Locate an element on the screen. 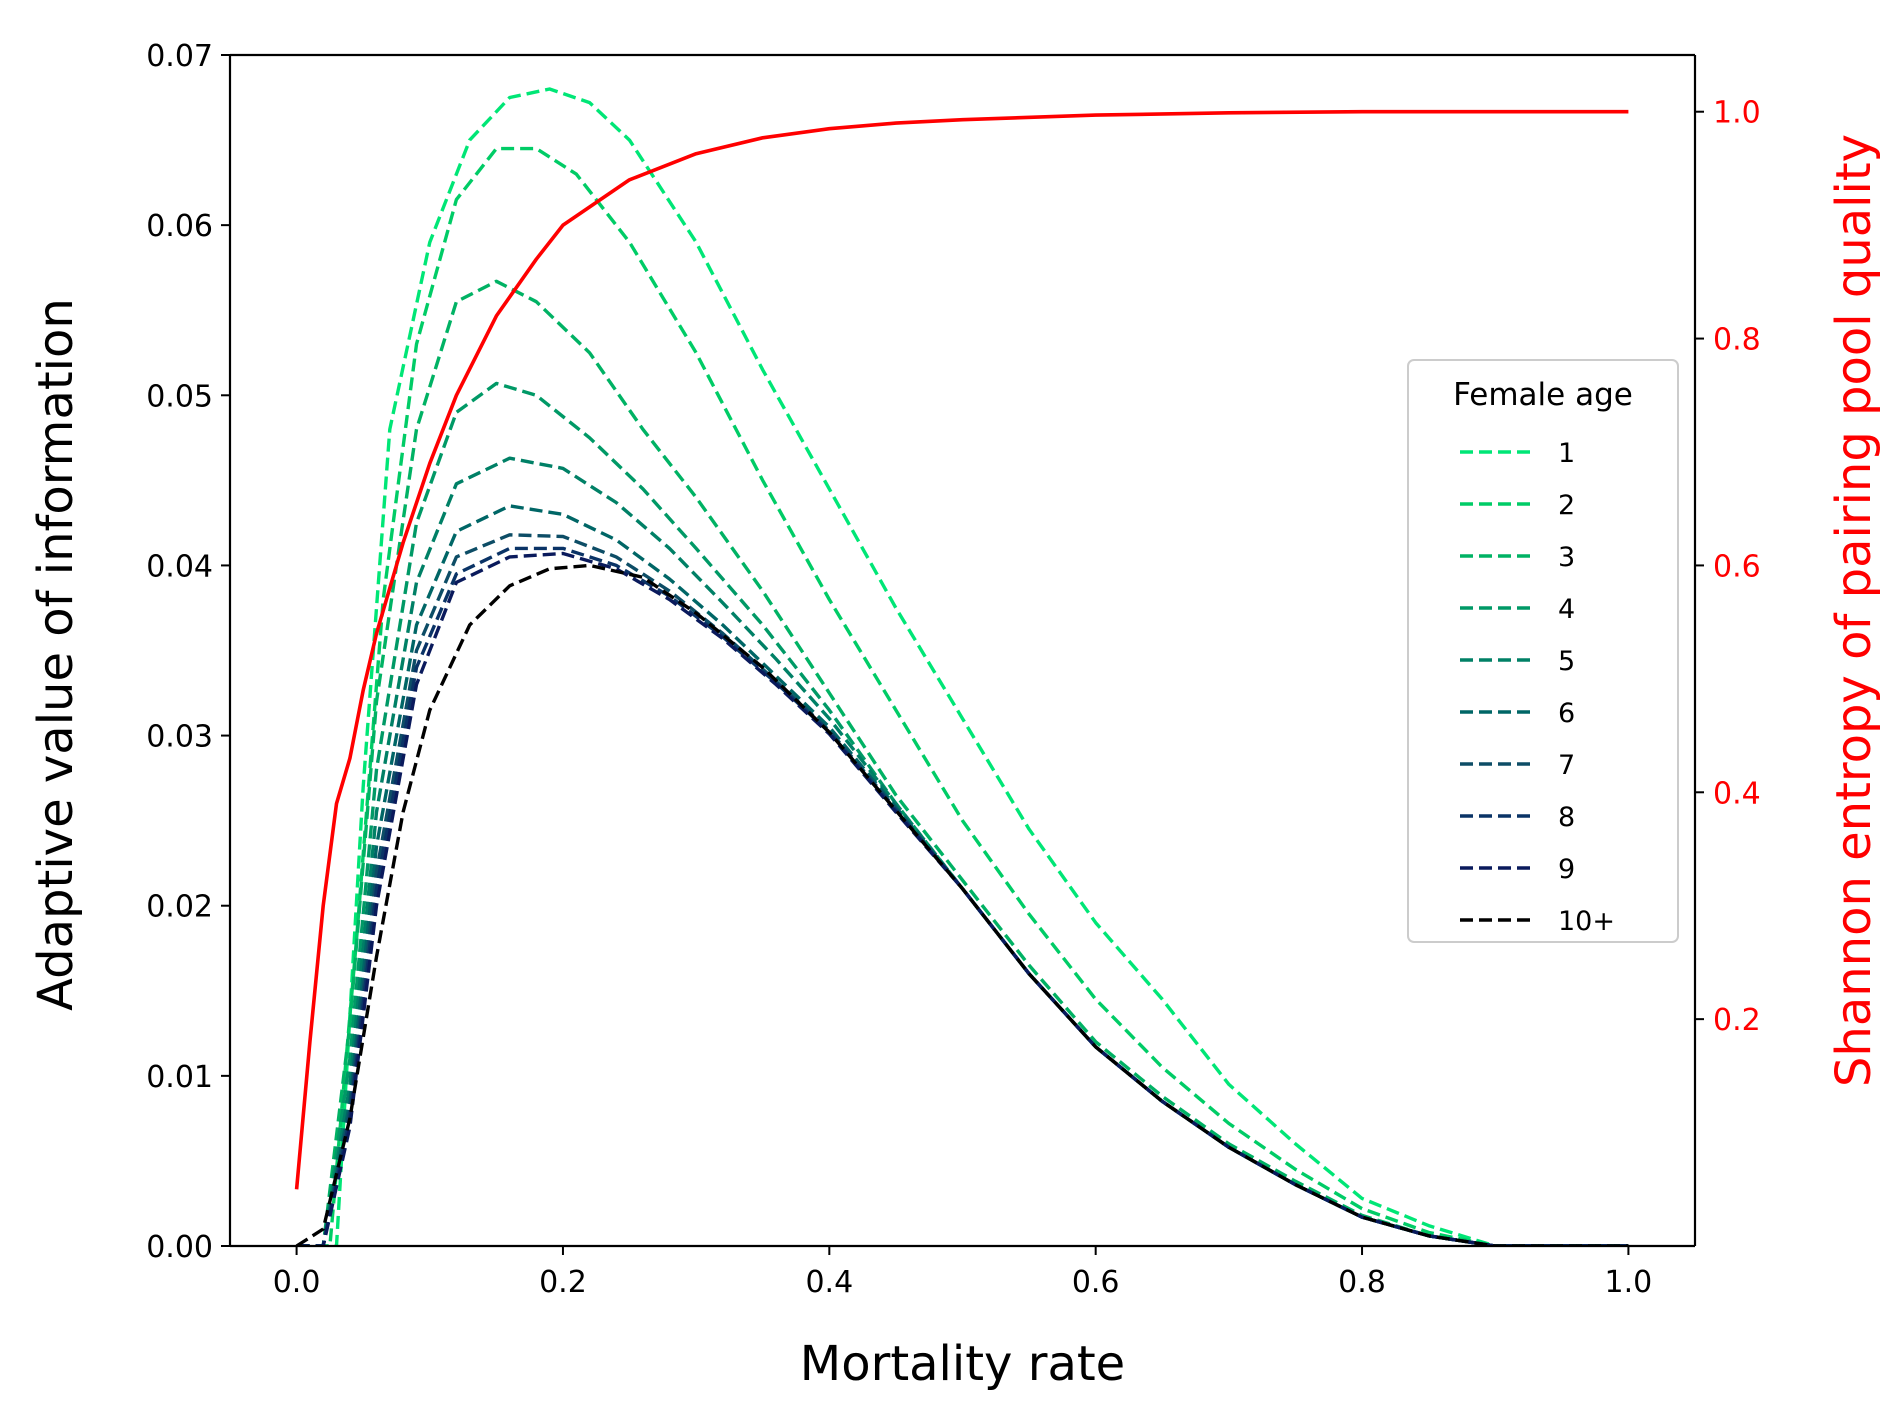 The height and width of the screenshot is (1420, 1891). y2-axis-label: Shannon entropy of pairing pool quality is located at coordinates (1854, 610).